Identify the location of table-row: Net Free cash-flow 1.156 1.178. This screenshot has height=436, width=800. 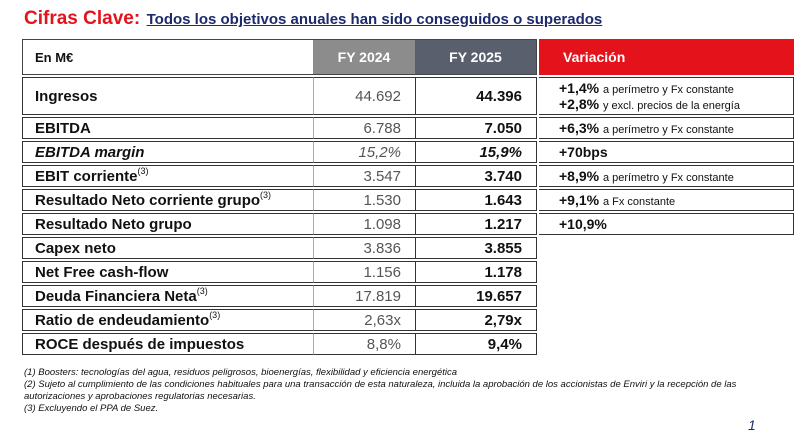
(408, 272).